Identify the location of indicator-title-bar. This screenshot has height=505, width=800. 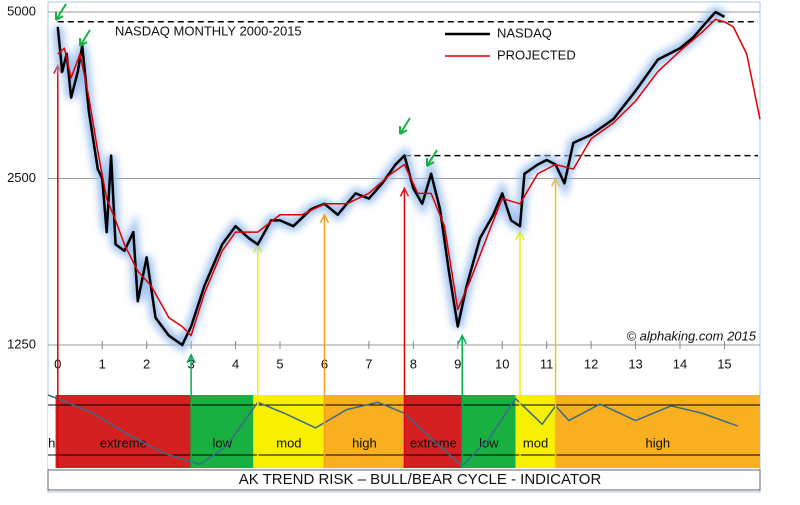
(404, 480).